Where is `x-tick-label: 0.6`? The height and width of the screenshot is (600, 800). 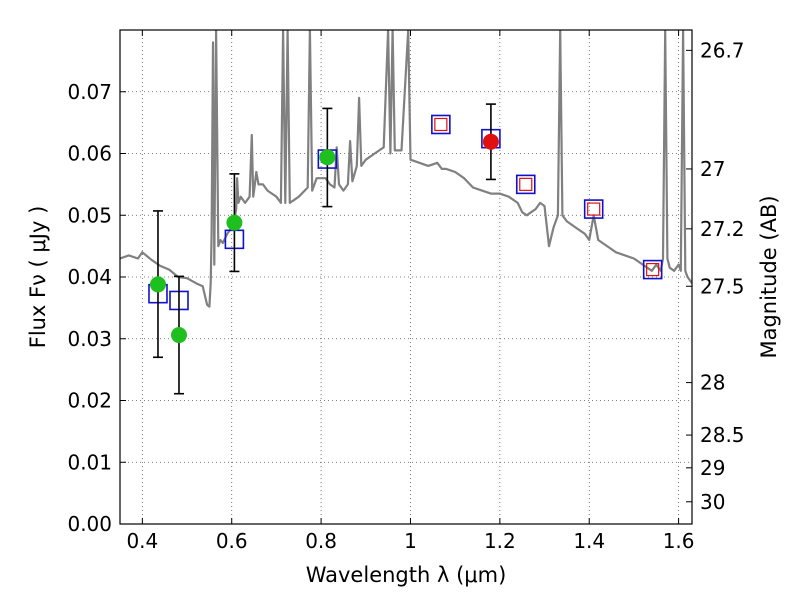 x-tick-label: 0.6 is located at coordinates (232, 541).